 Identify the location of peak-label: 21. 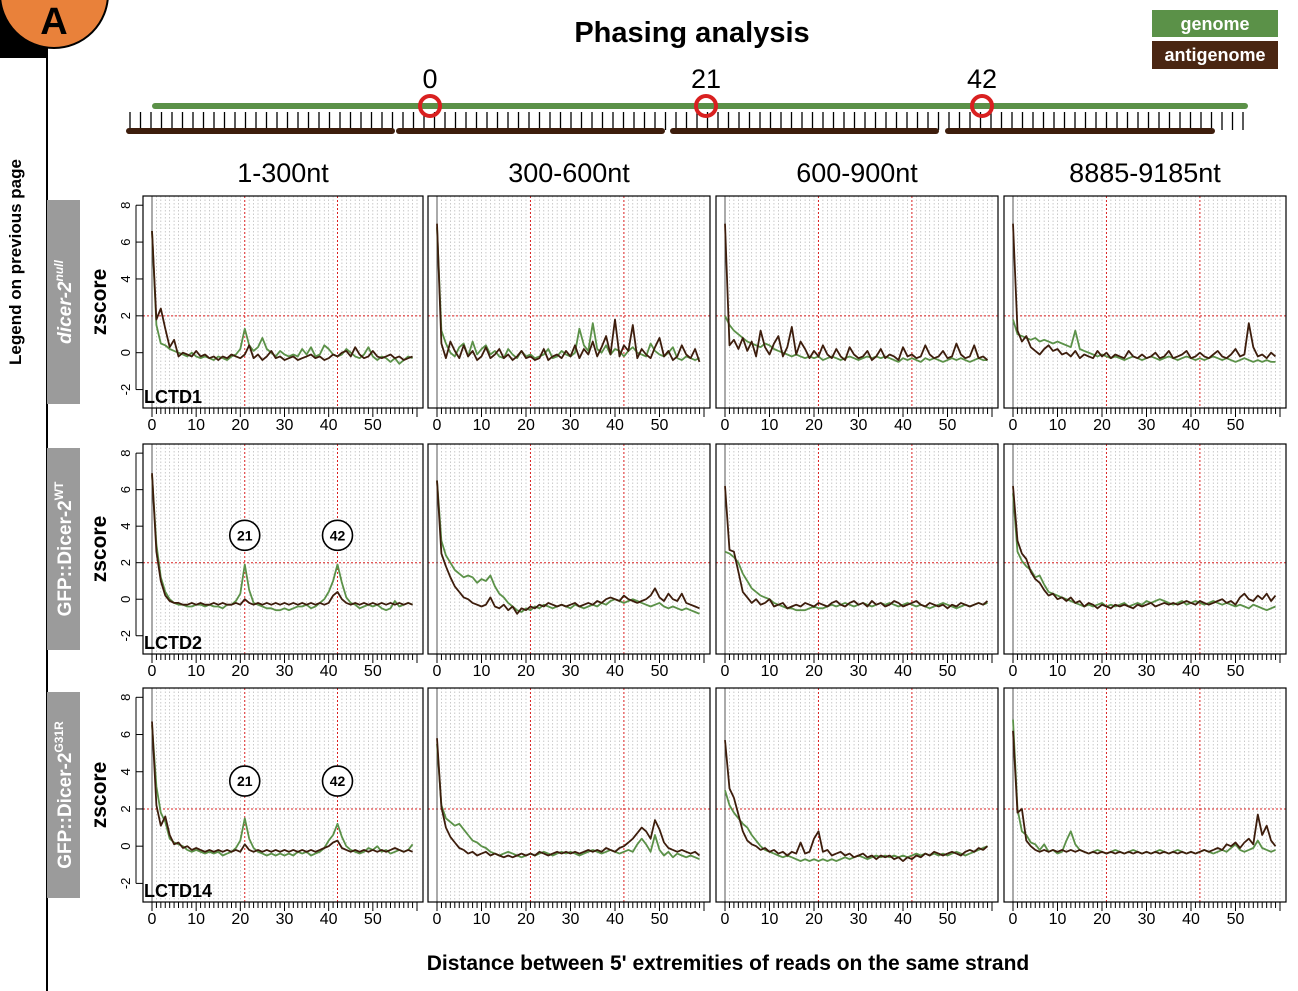
(245, 781).